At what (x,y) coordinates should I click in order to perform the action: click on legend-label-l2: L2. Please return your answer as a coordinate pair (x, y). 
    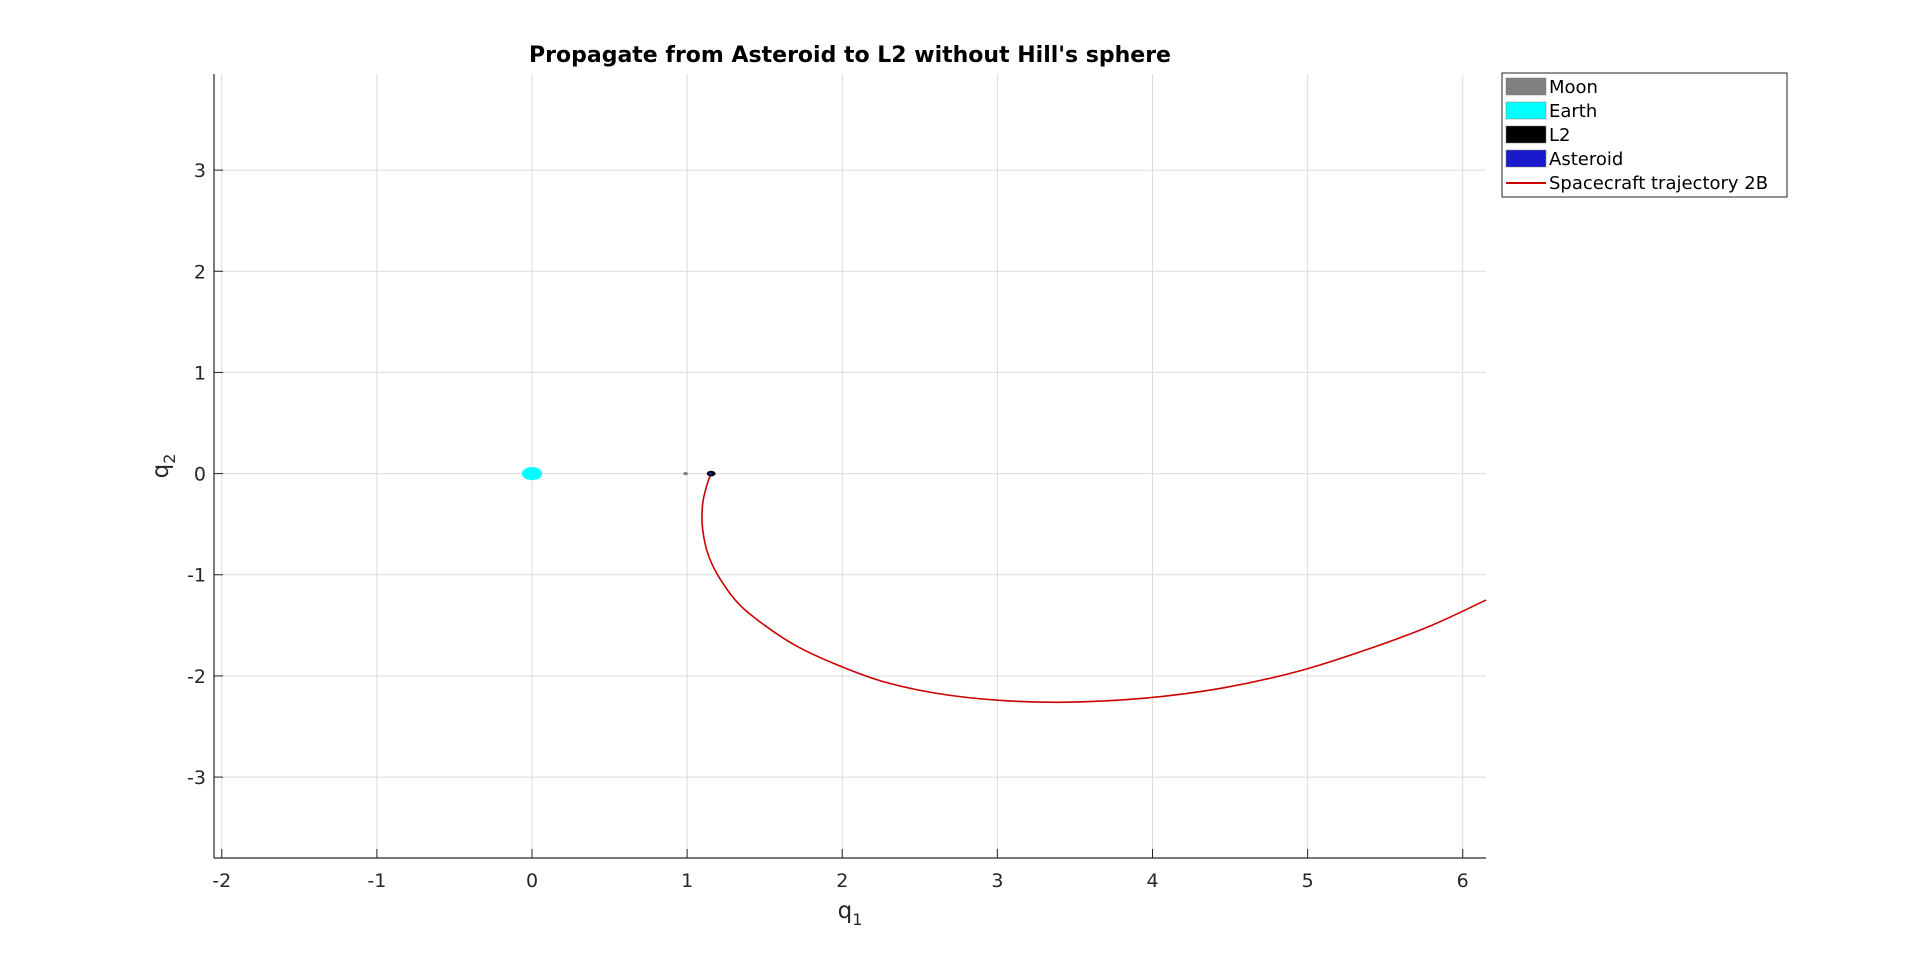
    Looking at the image, I should click on (1559, 135).